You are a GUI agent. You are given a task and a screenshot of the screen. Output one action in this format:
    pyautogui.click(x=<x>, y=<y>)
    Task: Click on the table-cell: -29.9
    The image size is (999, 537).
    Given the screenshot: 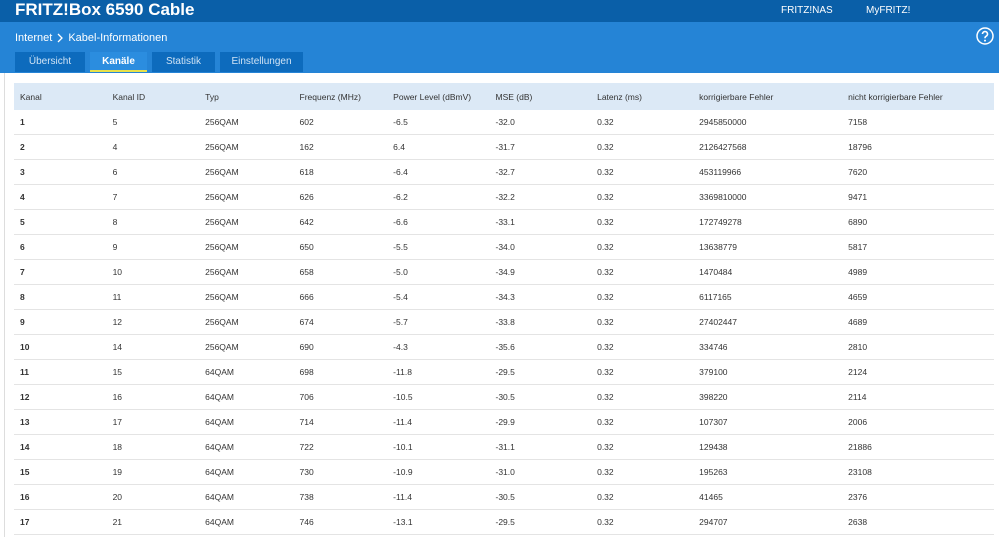 What is the action you would take?
    pyautogui.click(x=540, y=422)
    